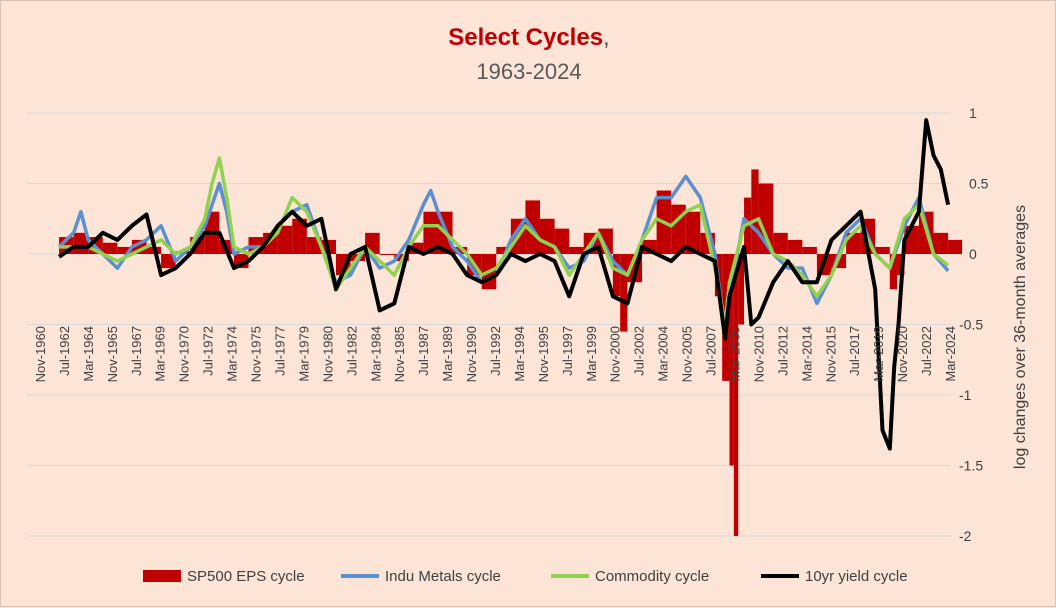  Describe the element at coordinates (519, 354) in the screenshot. I see `x-tick-label: Mar-1994` at that location.